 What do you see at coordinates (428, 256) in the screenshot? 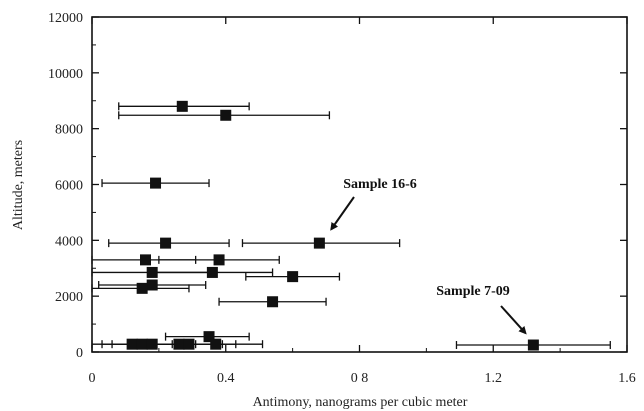
I see `annotations: Sample 16-6 Sample 7-09` at bounding box center [428, 256].